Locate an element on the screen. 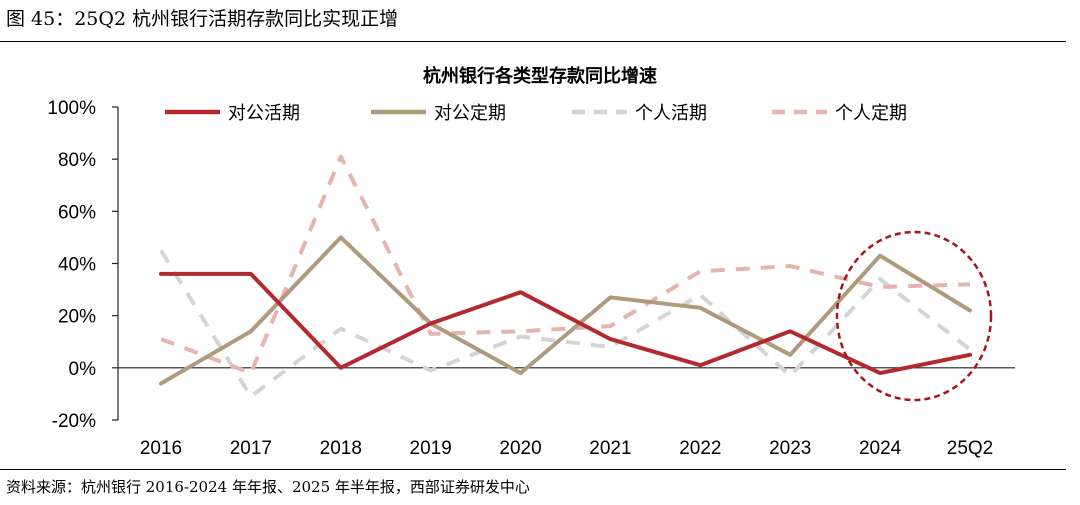 This screenshot has height=505, width=1080. x-tick-label: 2017 is located at coordinates (251, 448).